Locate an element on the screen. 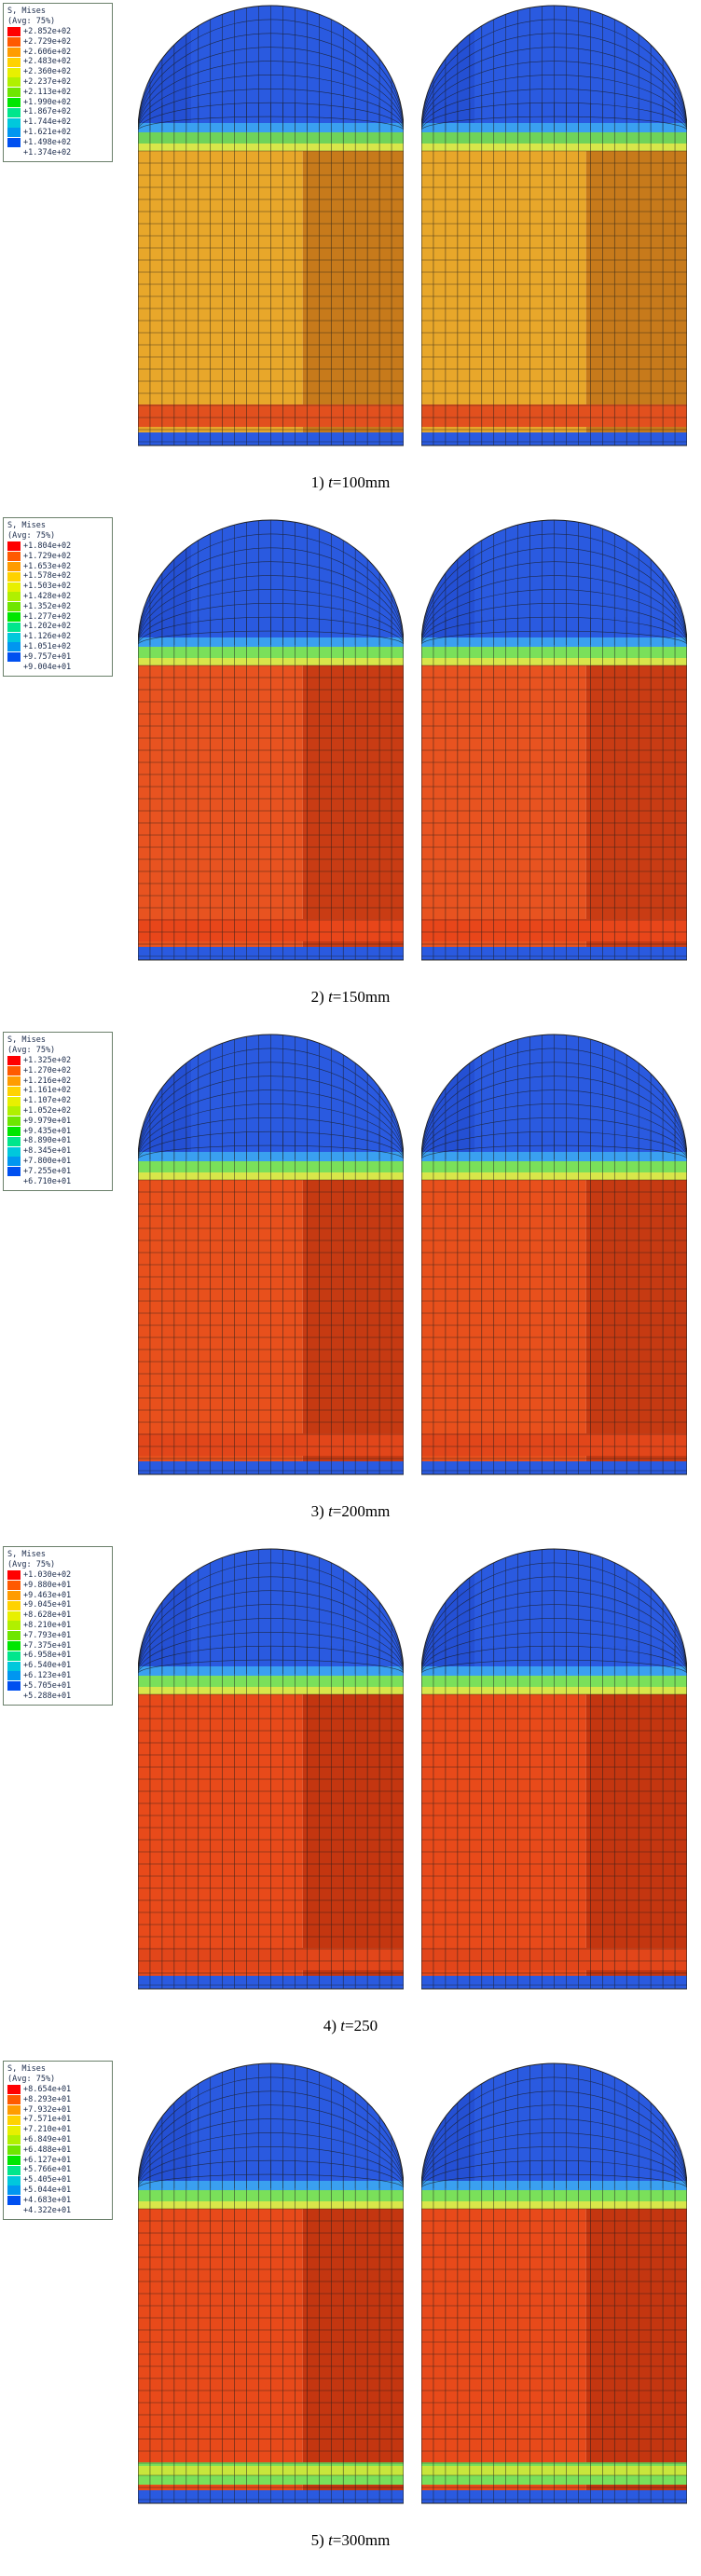  legend-row: +8.890e+01 is located at coordinates (57, 1141).